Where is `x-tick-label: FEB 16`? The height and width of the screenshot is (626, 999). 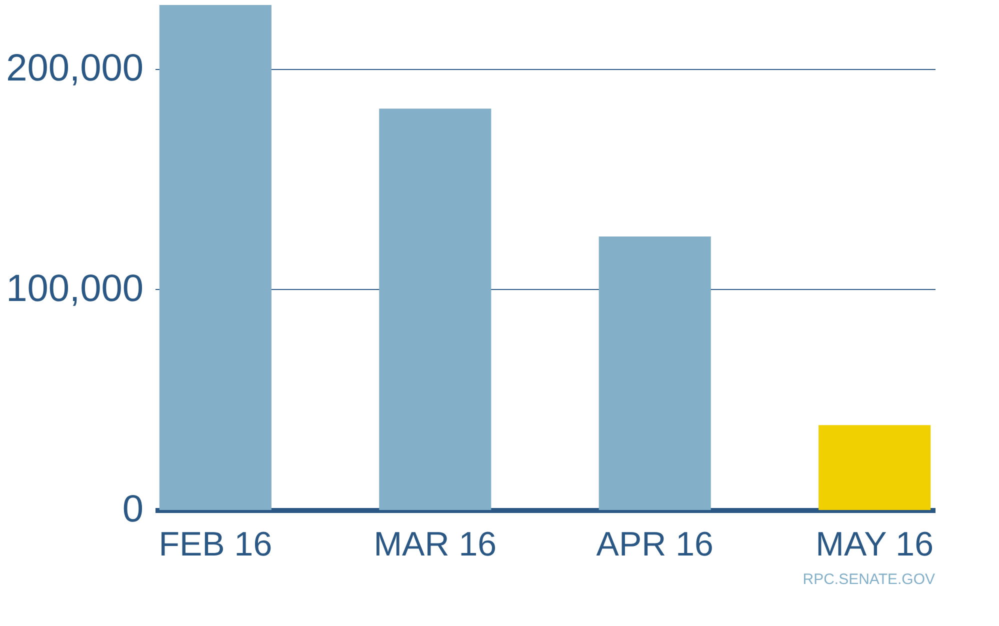 x-tick-label: FEB 16 is located at coordinates (215, 545).